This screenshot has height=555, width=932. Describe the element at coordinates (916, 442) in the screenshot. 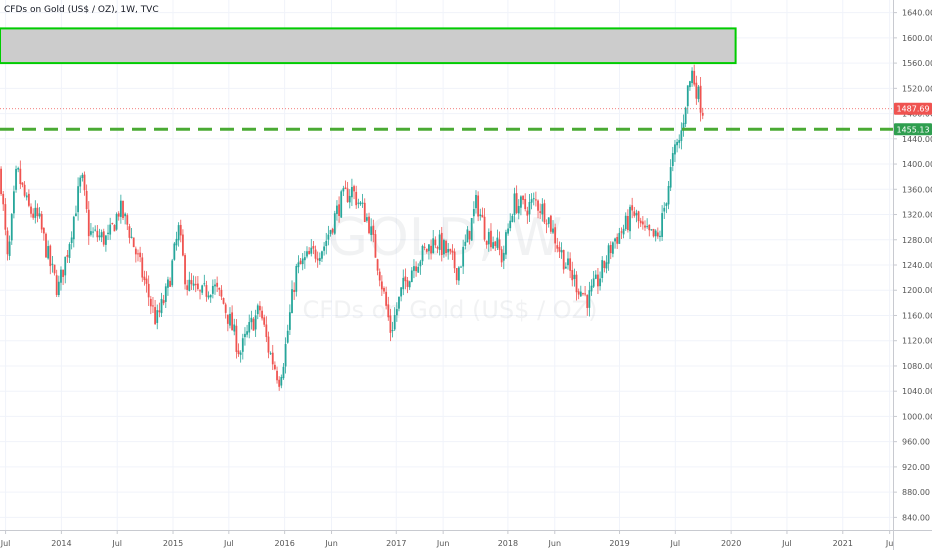

I see `y-tick-label: 960.00` at that location.